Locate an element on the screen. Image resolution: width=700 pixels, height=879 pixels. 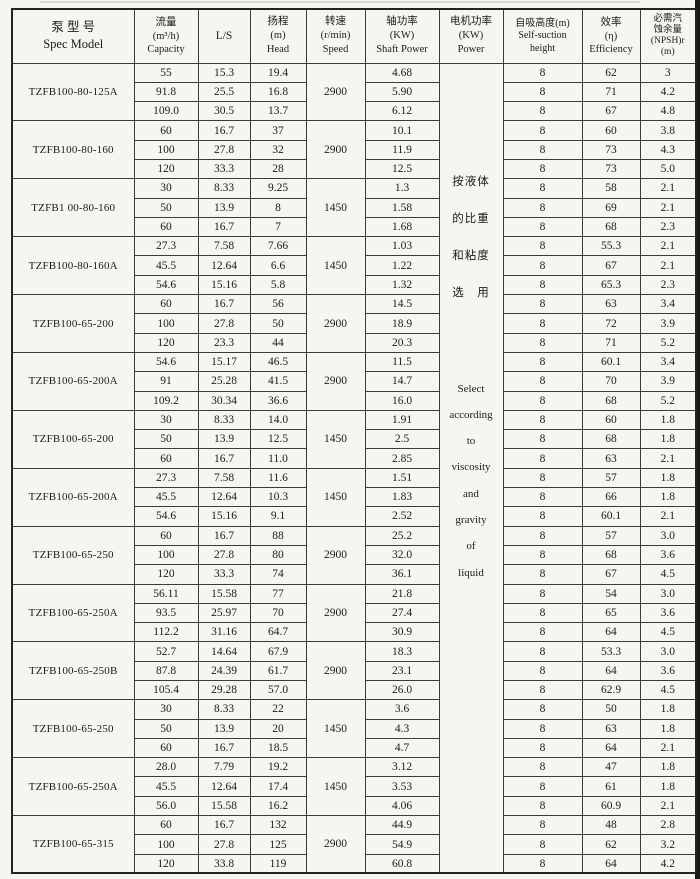
ls-cell: 16.7 is located at coordinates (224, 825).